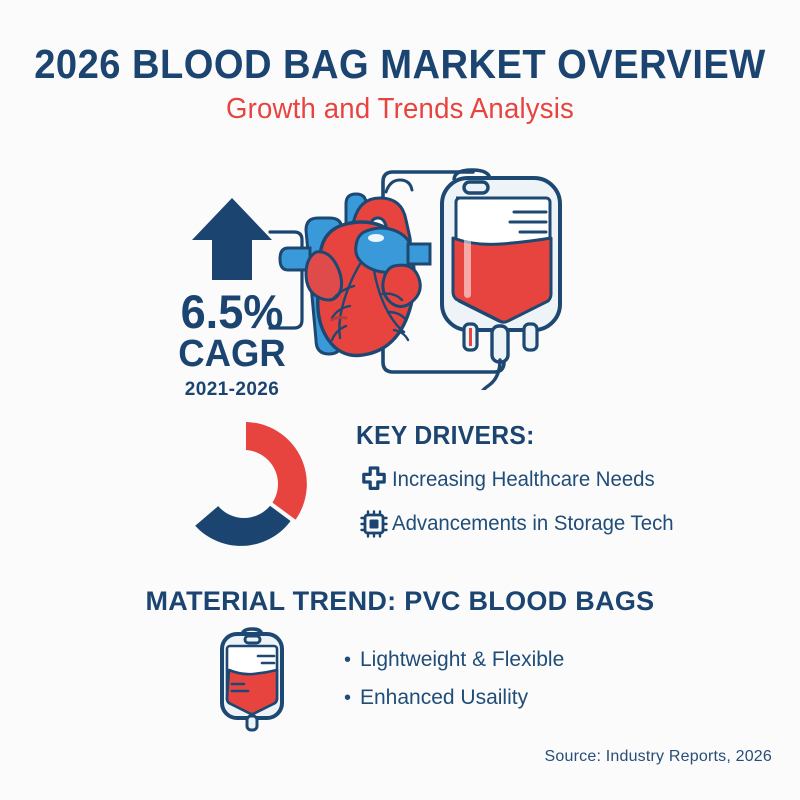 Image resolution: width=800 pixels, height=800 pixels. What do you see at coordinates (462, 659) in the screenshot?
I see `material-benefit-label: Lightweight & Flexible` at bounding box center [462, 659].